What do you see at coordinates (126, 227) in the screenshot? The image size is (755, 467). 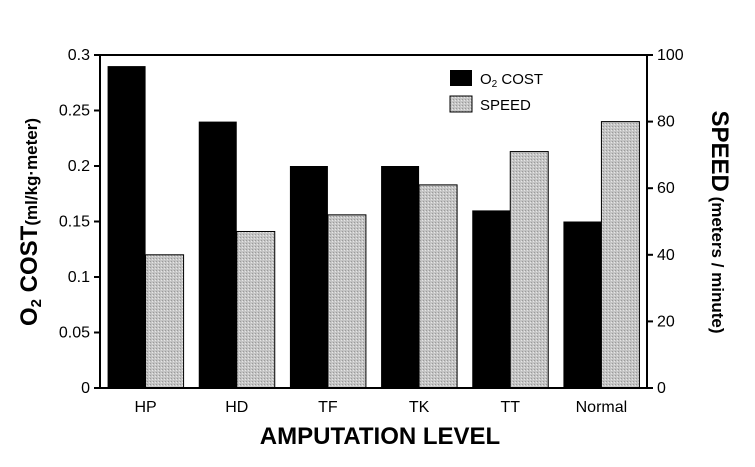 I see `bar-o2-cost-hp` at bounding box center [126, 227].